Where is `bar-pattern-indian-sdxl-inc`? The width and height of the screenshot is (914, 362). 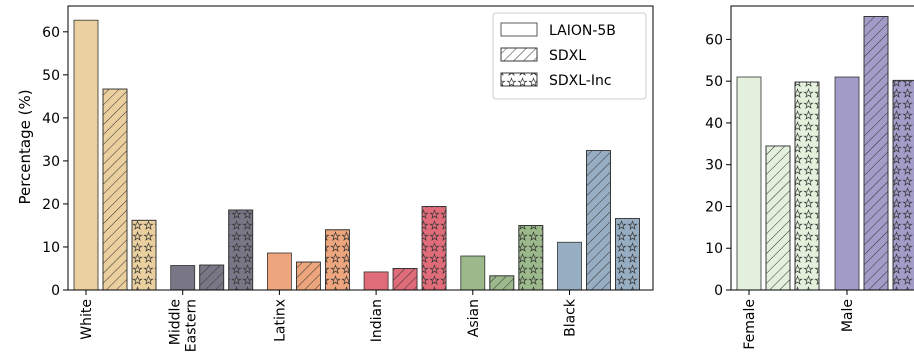
bar-pattern-indian-sdxl-inc is located at coordinates (434, 248).